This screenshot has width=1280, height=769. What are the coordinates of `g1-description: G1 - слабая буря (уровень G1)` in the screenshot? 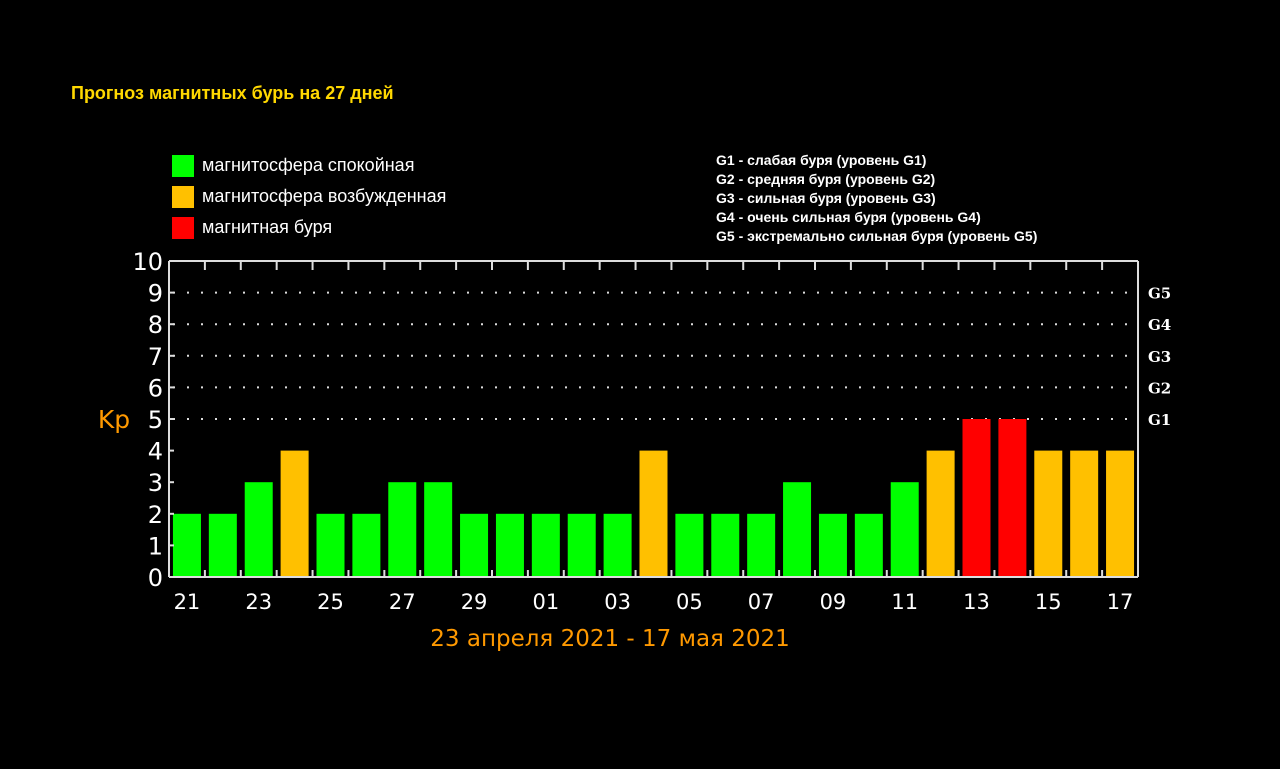 It's located at (821, 160).